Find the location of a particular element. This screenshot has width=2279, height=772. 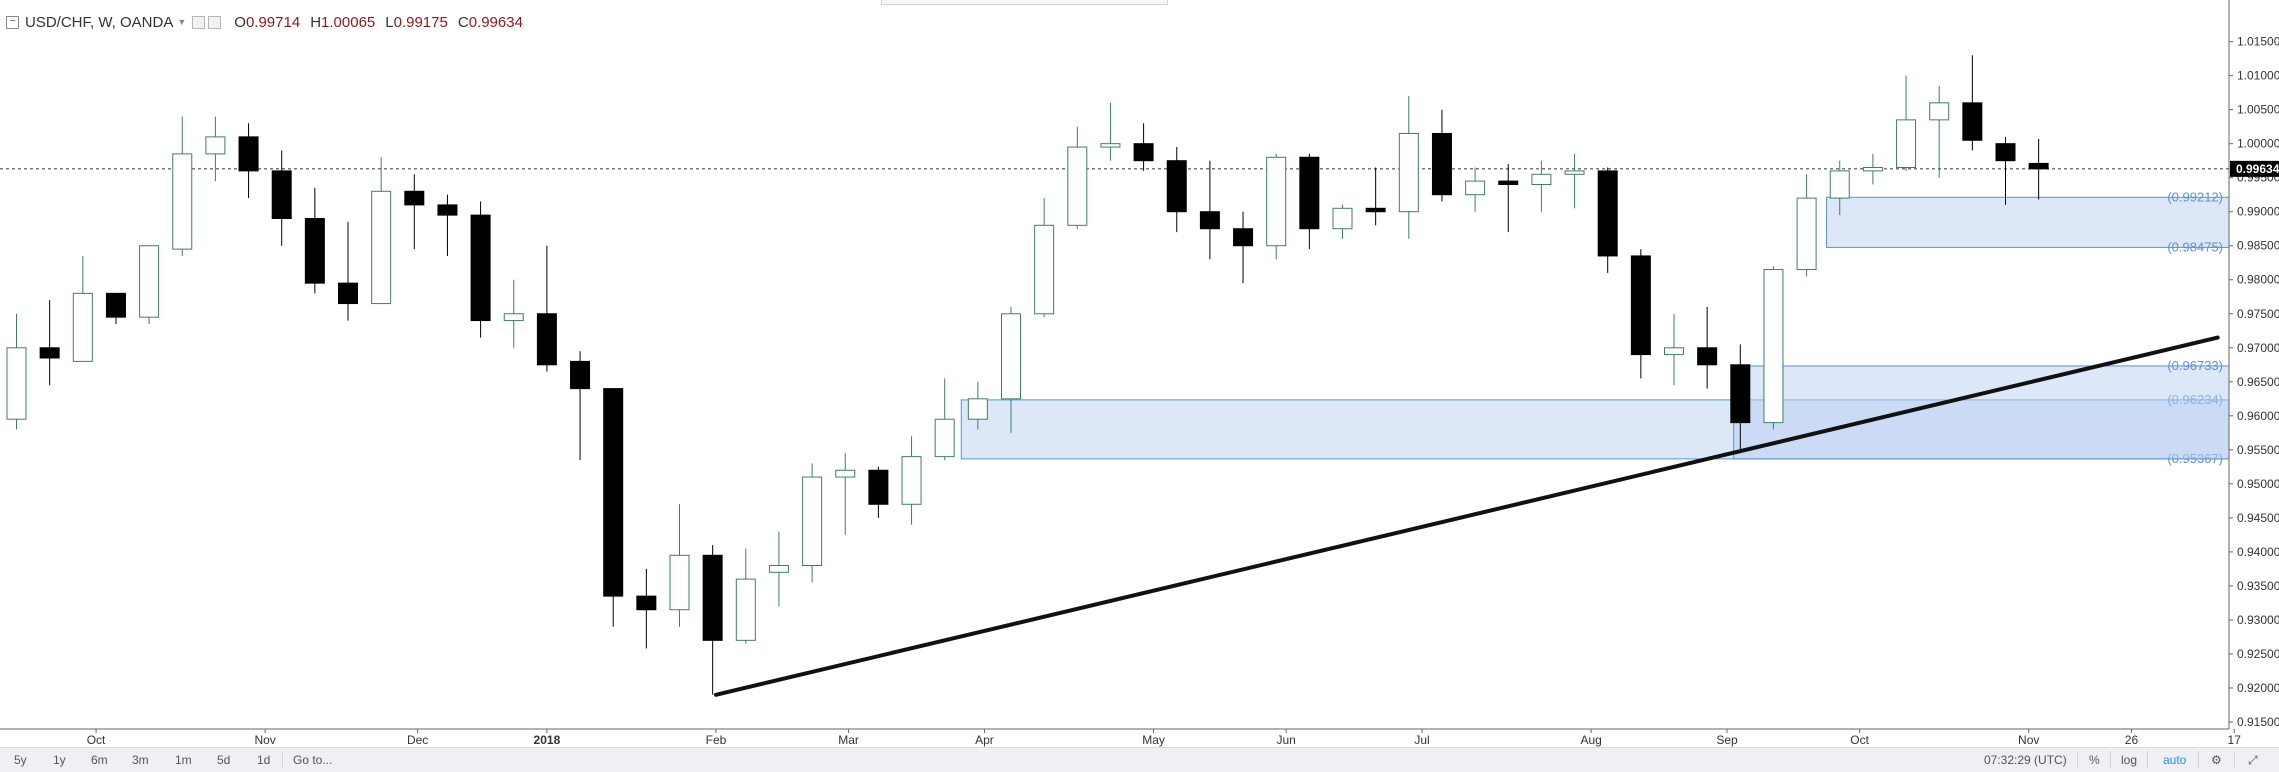

legend-collapse-icon: − is located at coordinates (12, 22).